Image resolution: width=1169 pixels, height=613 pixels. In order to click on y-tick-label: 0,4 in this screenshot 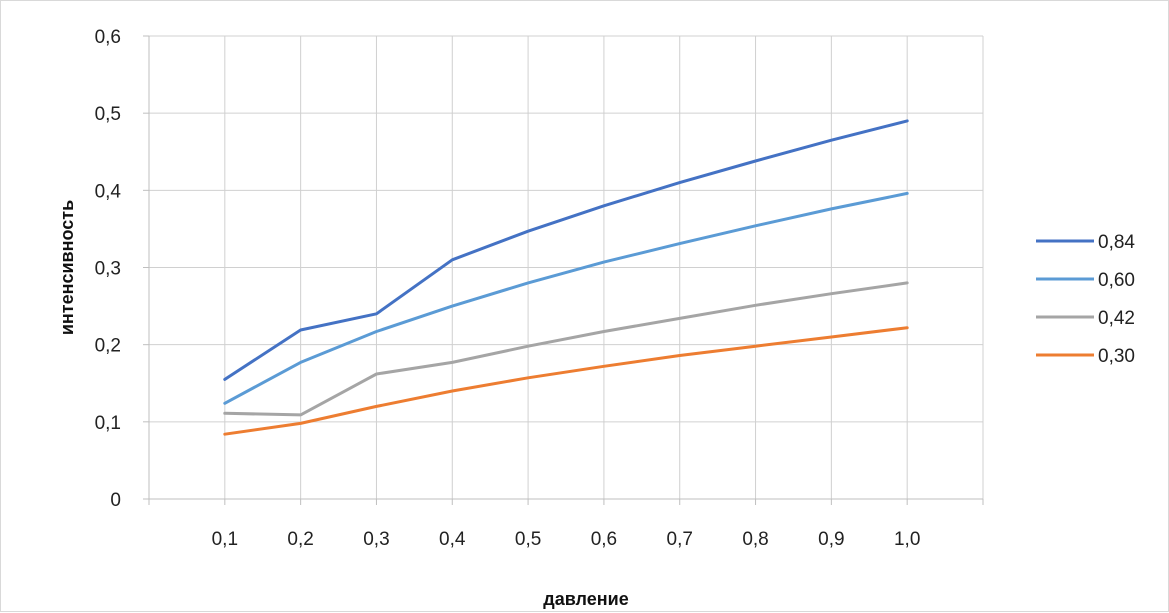, I will do `click(108, 191)`.